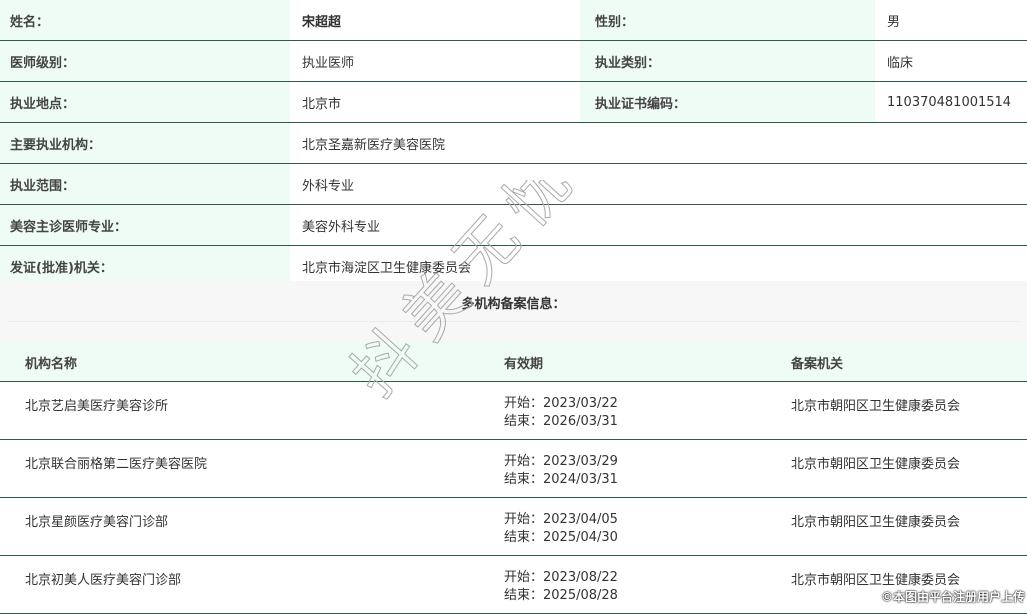 The width and height of the screenshot is (1027, 614). I want to click on section-title: 多机构备案信息：, so click(513, 304).